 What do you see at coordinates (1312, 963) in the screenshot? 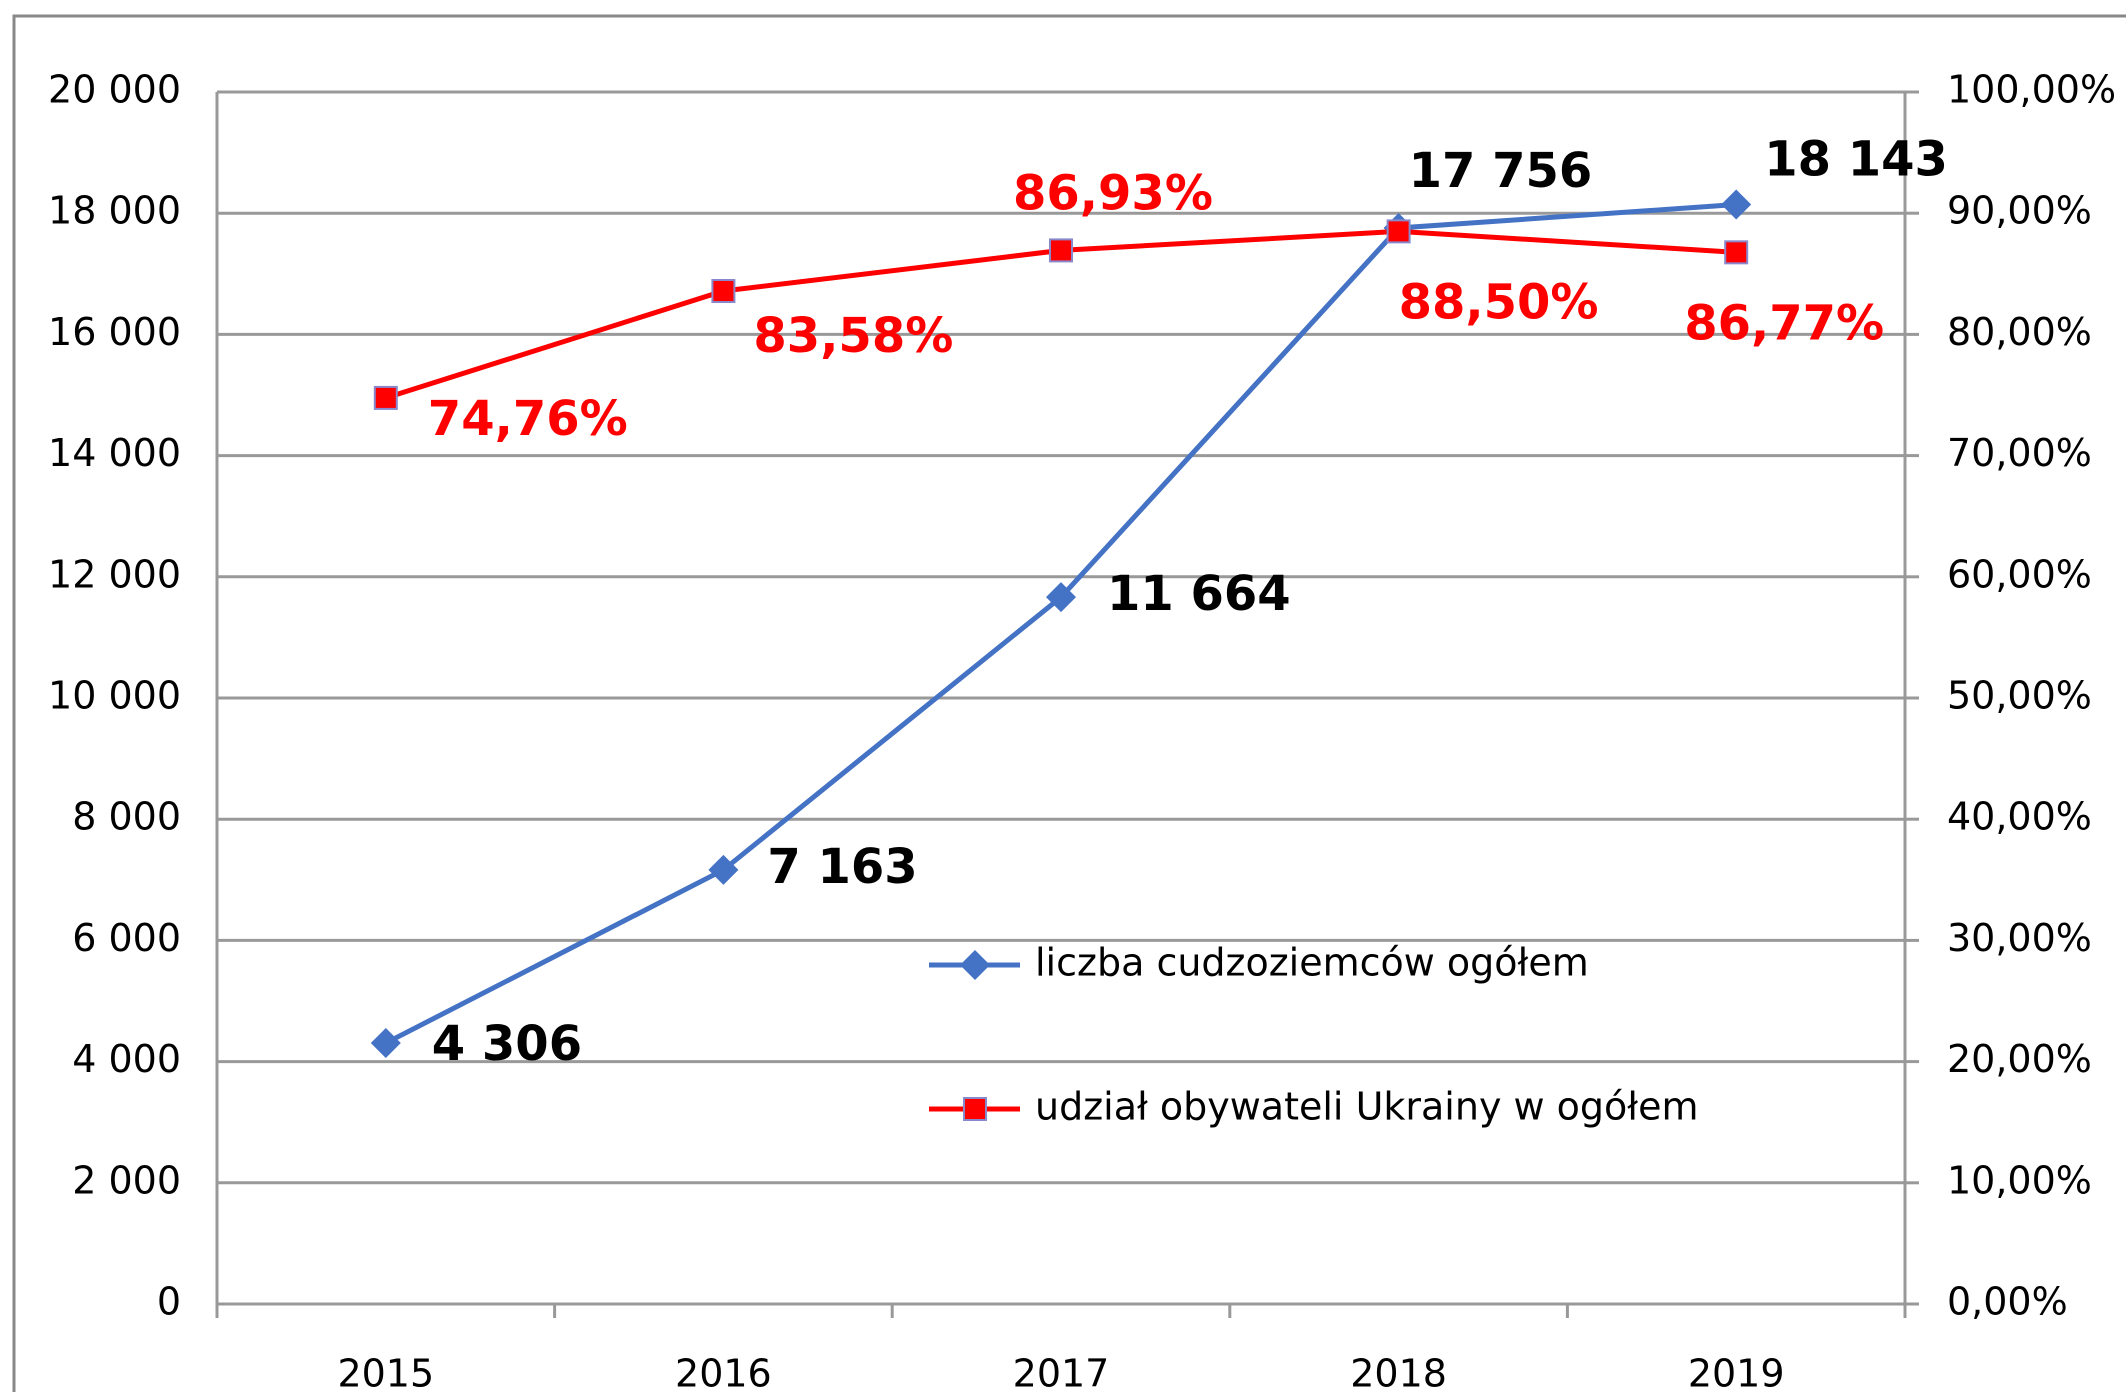
I see `legend-label: liczba cudzoziemców ogółem` at bounding box center [1312, 963].